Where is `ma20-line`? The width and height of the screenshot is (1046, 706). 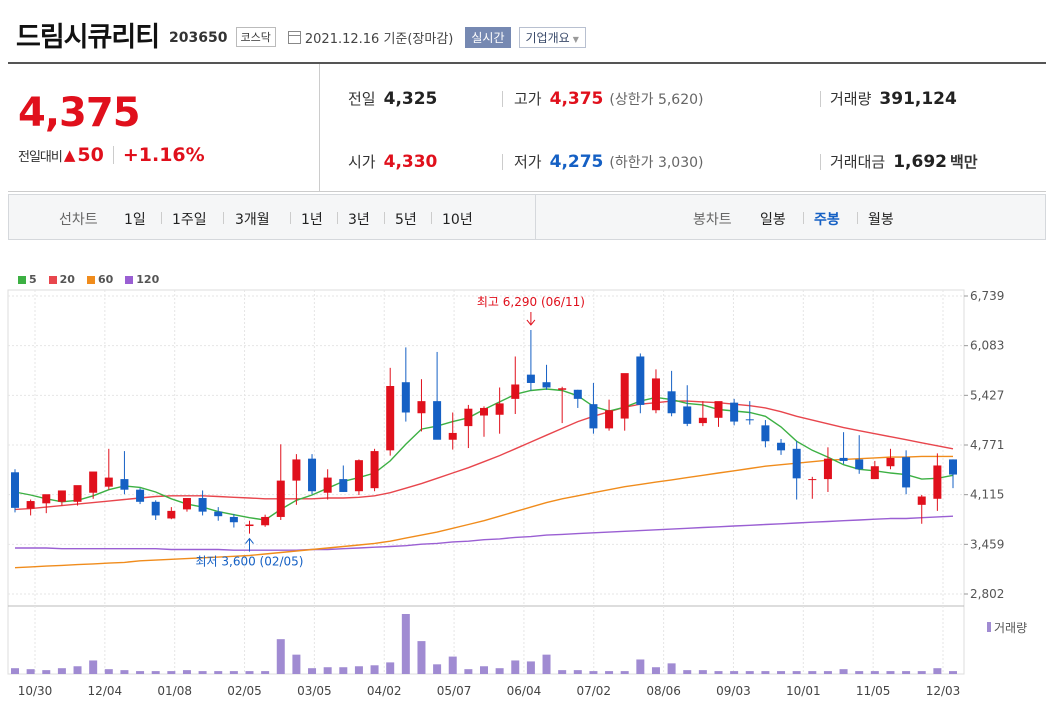
ma20-line is located at coordinates (484, 455).